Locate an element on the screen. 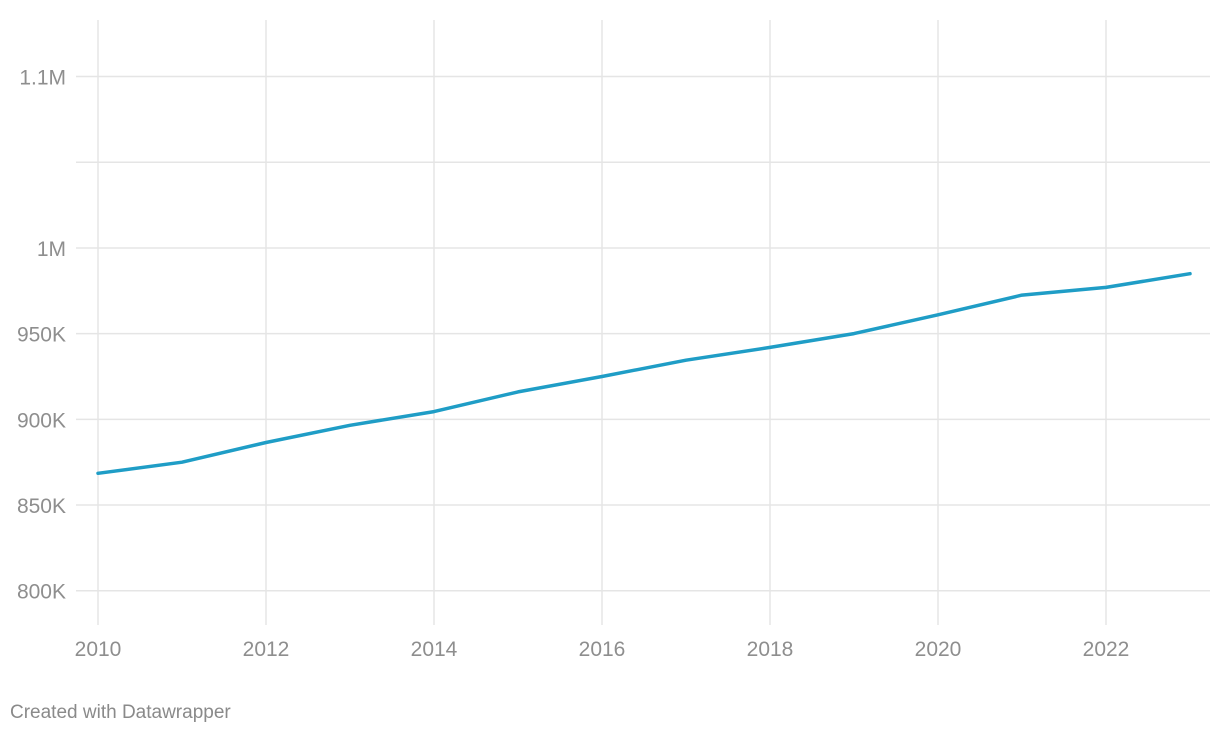  x-axis: 2010 2012 2014 2016 2018 2020 2022 is located at coordinates (602, 649).